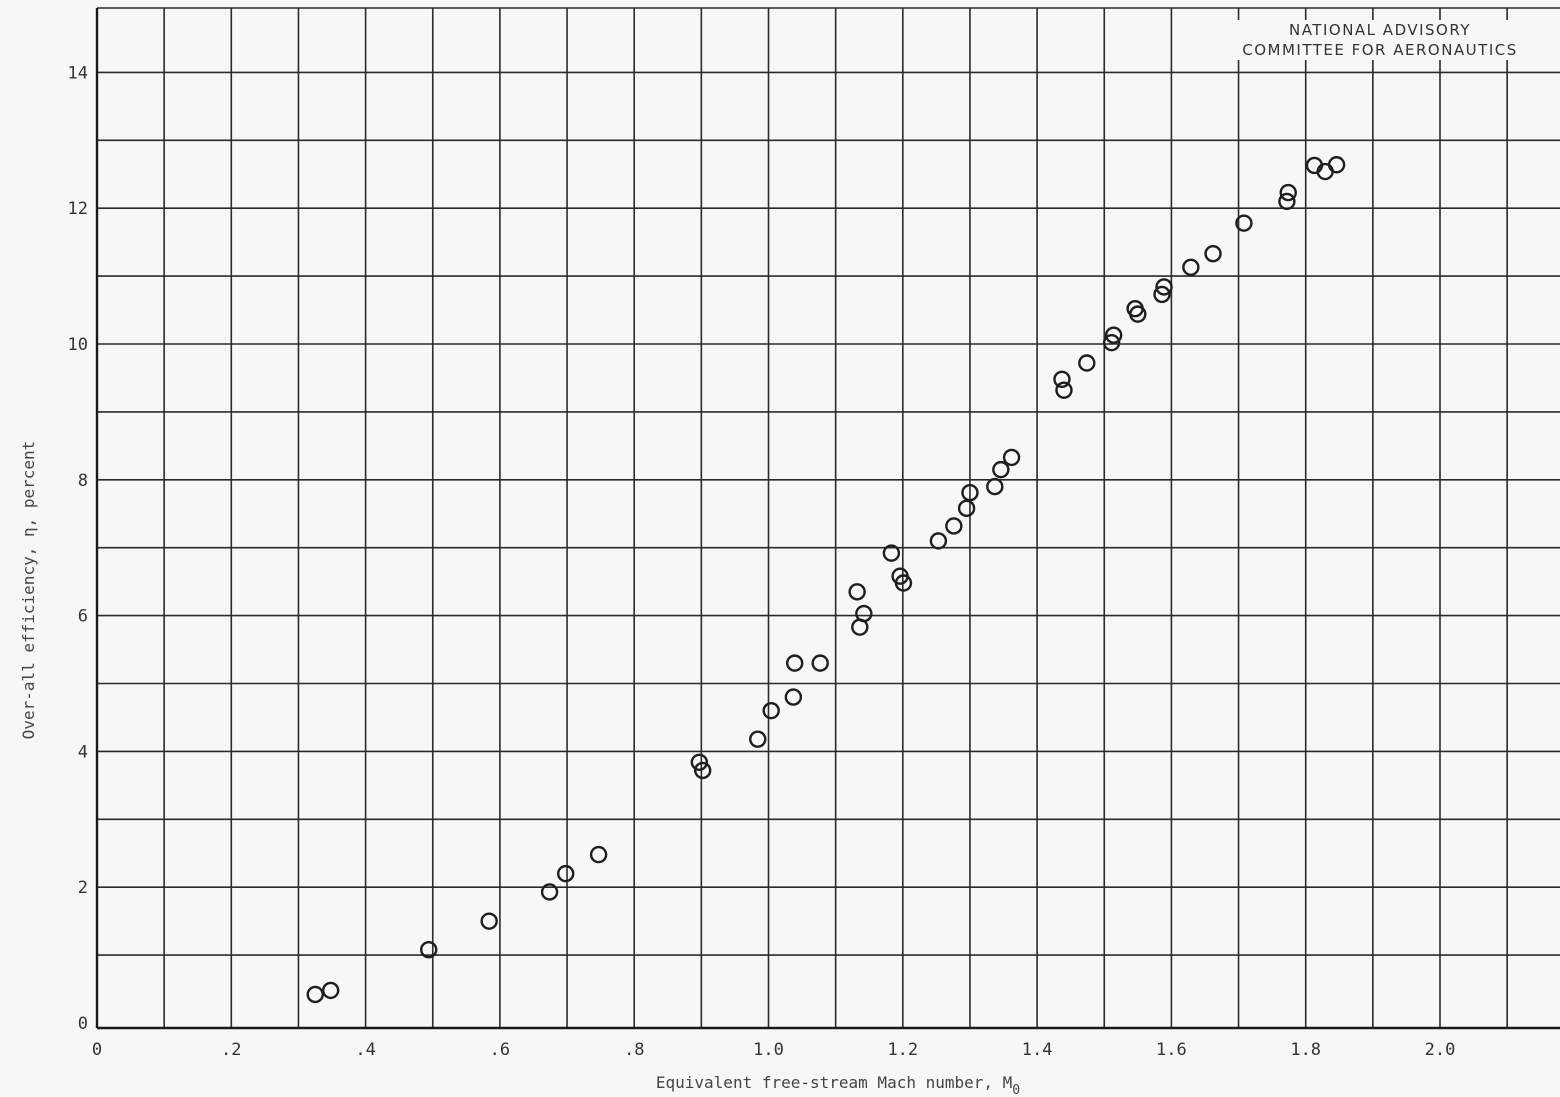  What do you see at coordinates (83, 617) in the screenshot?
I see `y-tick-label: 6` at bounding box center [83, 617].